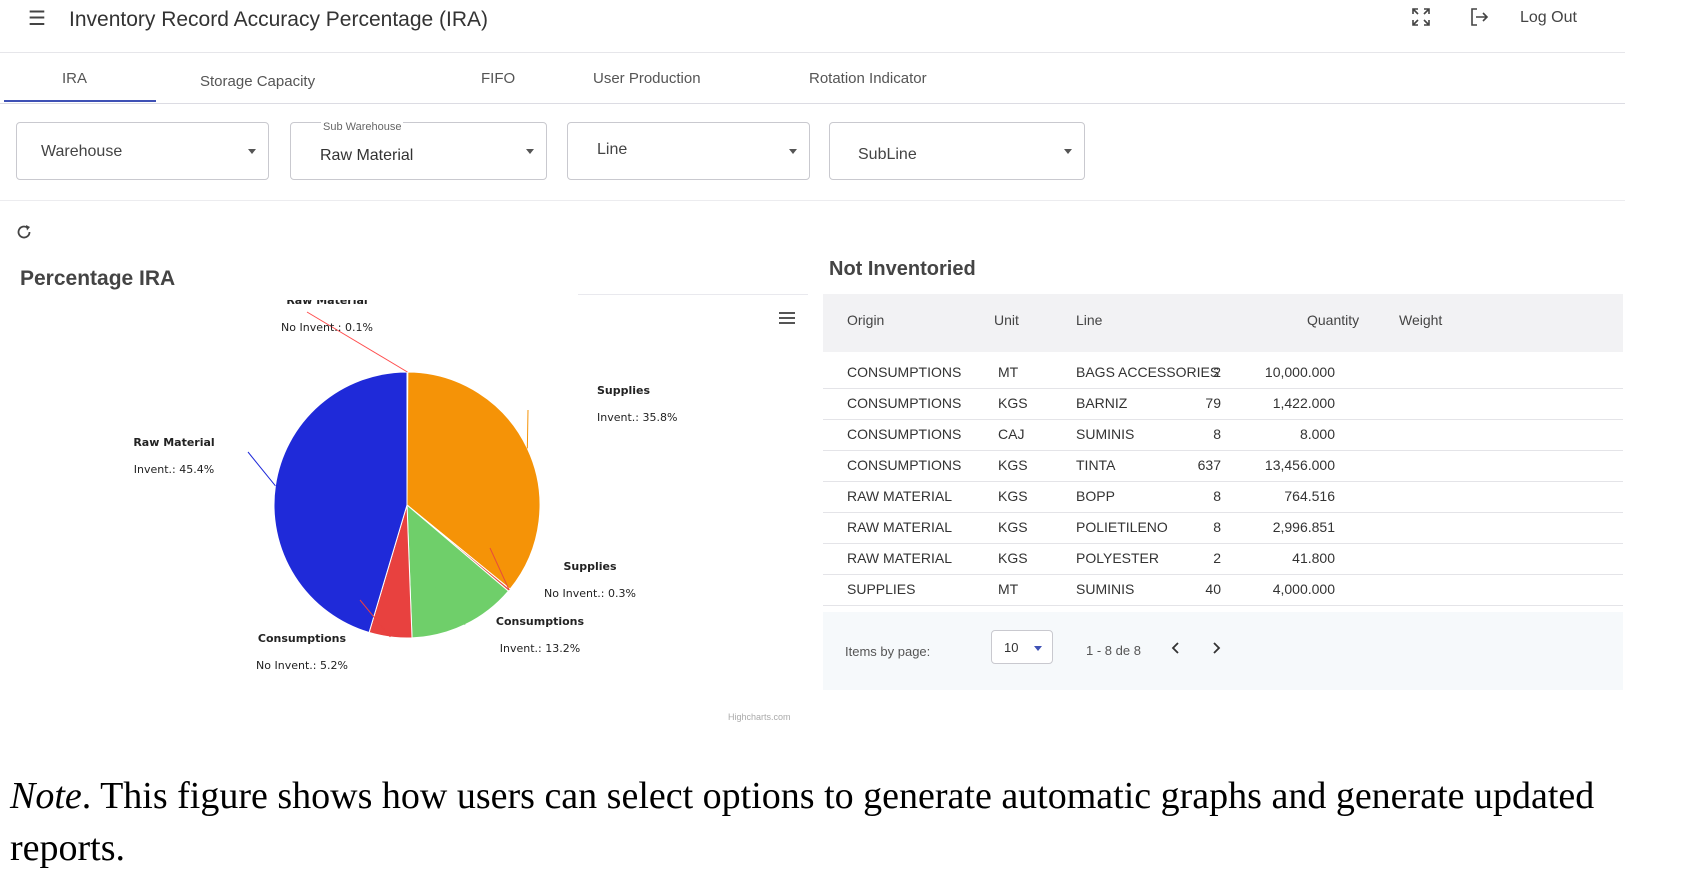  What do you see at coordinates (590, 566) in the screenshot?
I see `pie-label-name: Supplies` at bounding box center [590, 566].